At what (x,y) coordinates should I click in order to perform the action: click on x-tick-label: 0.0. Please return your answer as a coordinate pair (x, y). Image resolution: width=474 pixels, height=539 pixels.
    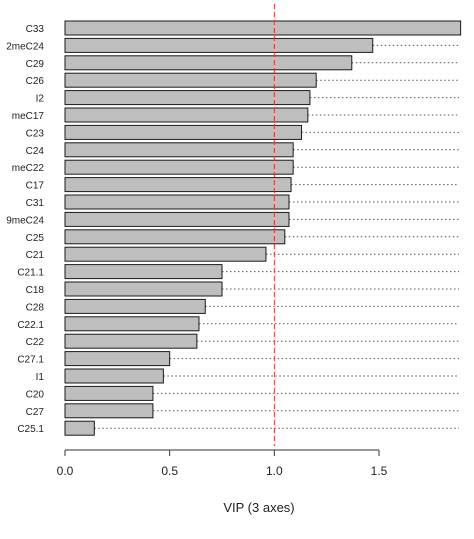
    Looking at the image, I should click on (65, 471).